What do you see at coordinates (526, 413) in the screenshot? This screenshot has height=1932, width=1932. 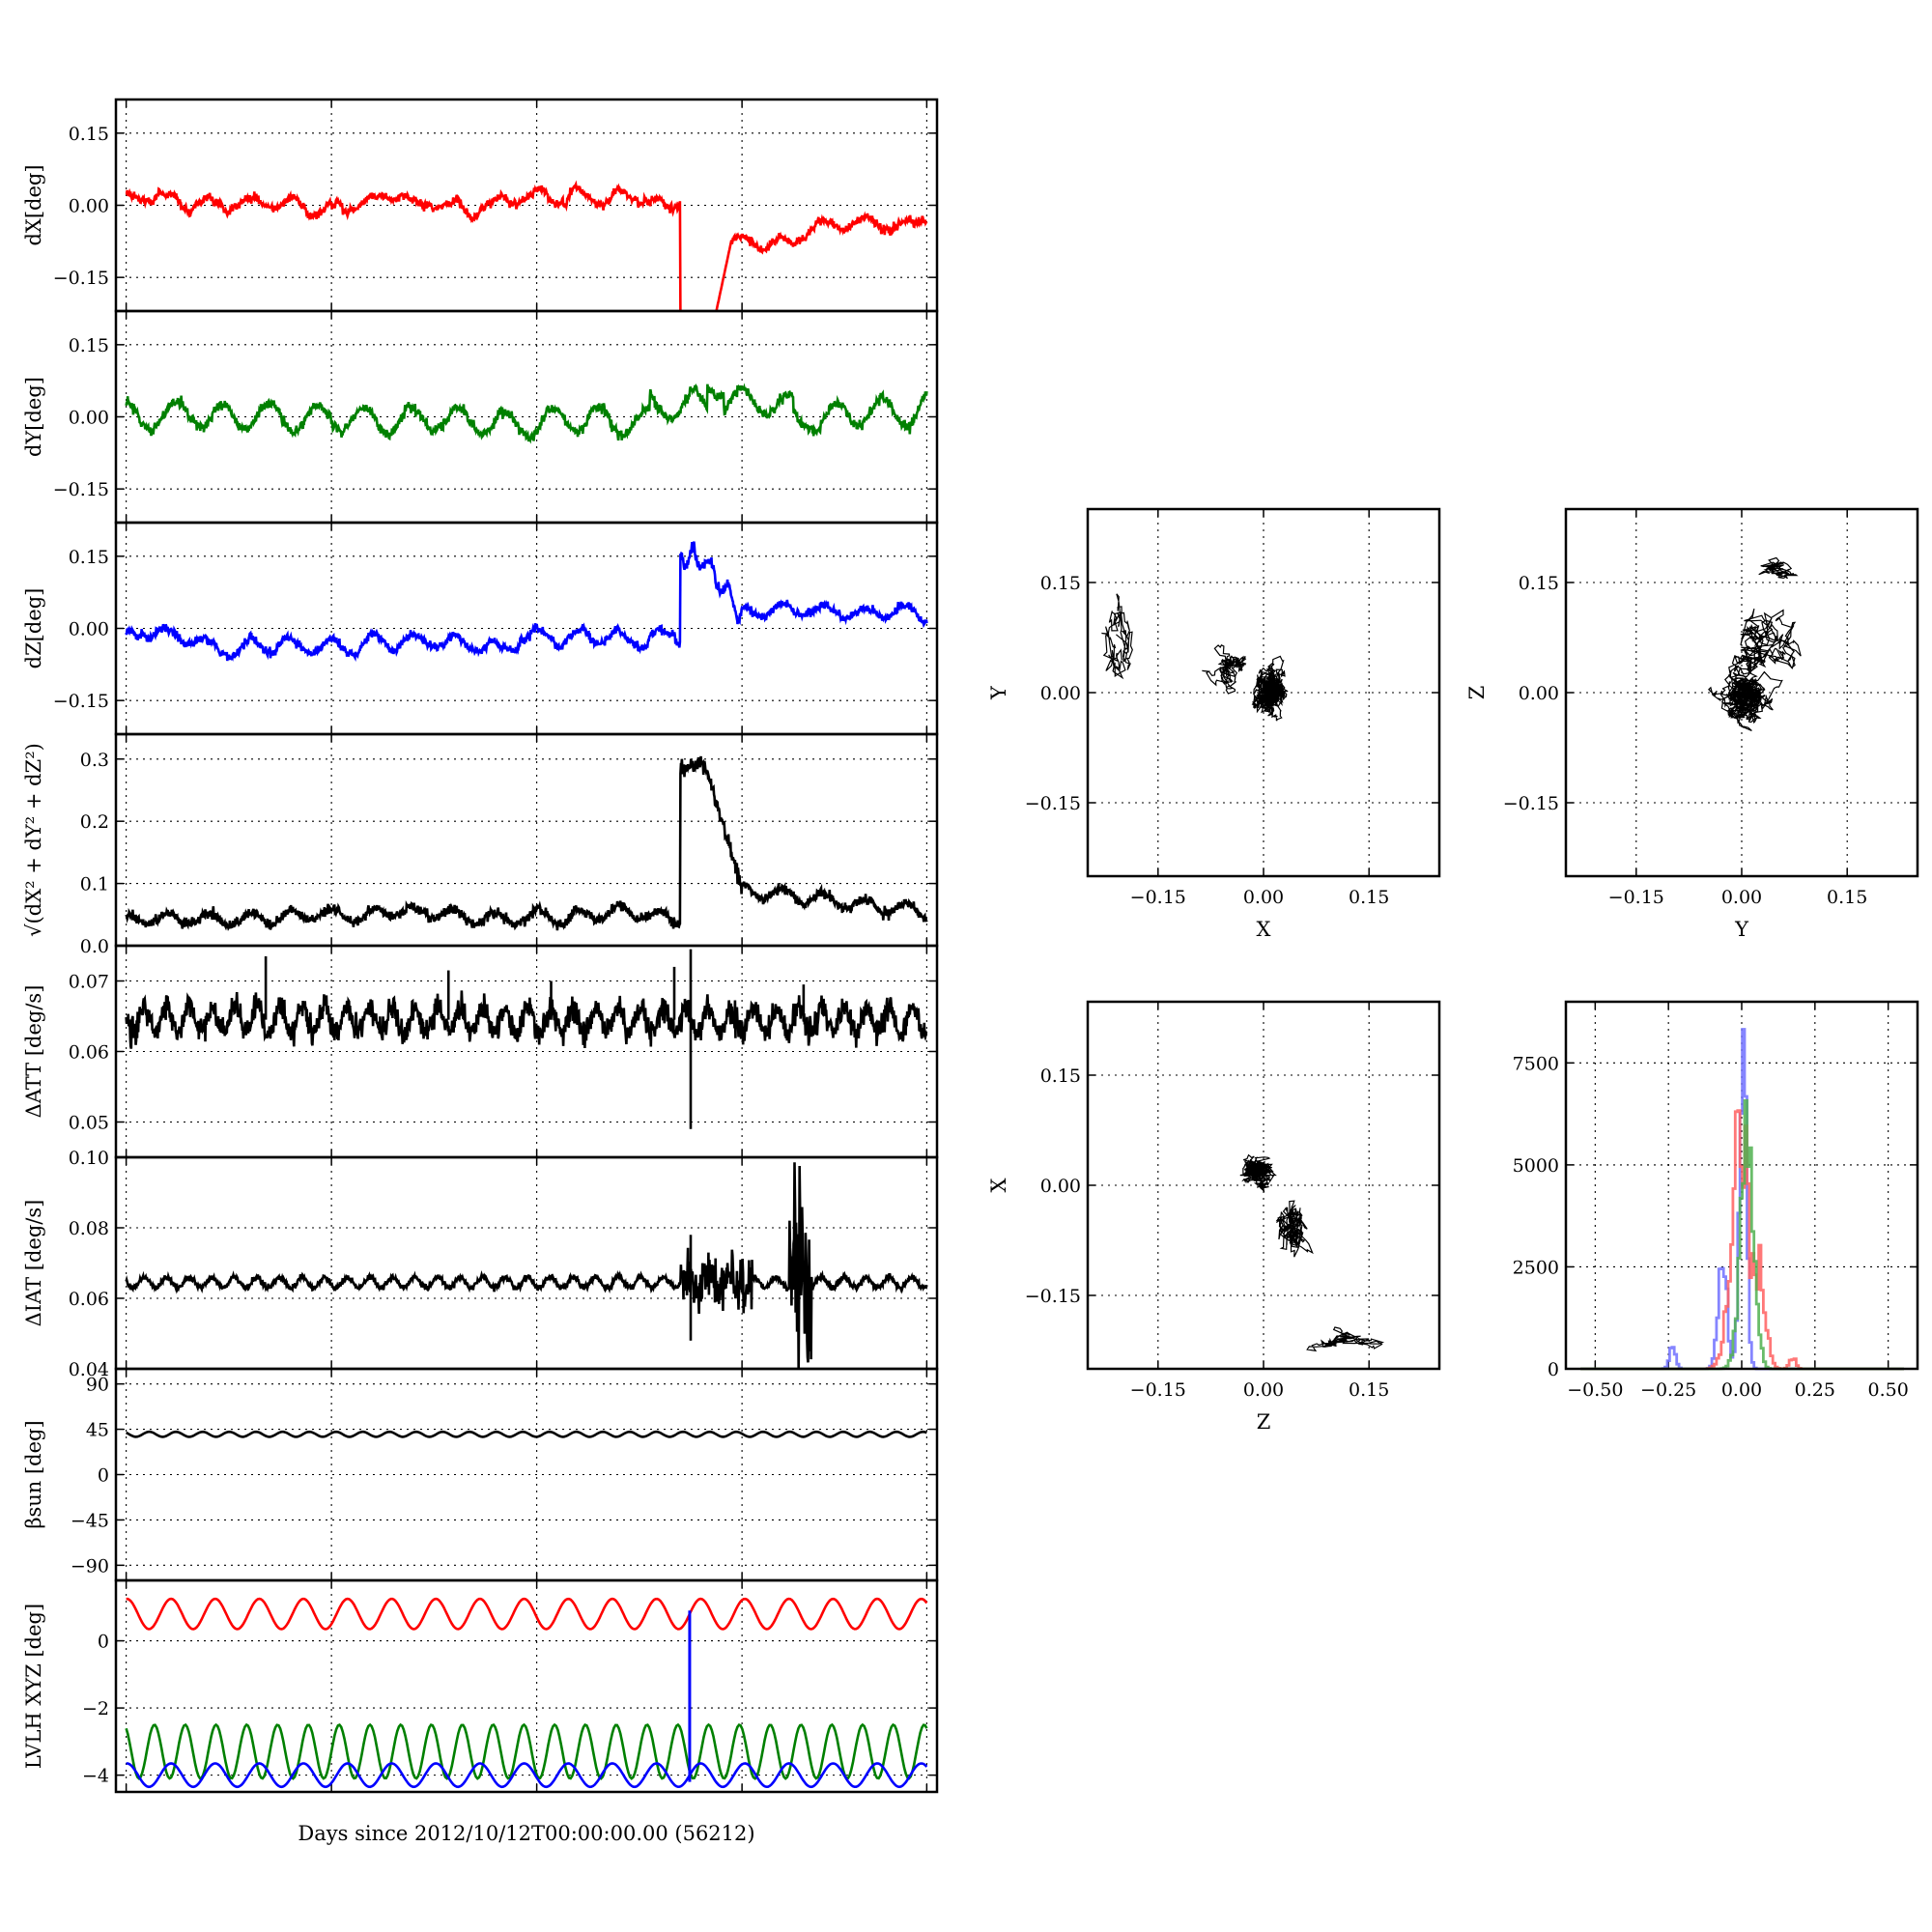 I see `dy-series-line` at bounding box center [526, 413].